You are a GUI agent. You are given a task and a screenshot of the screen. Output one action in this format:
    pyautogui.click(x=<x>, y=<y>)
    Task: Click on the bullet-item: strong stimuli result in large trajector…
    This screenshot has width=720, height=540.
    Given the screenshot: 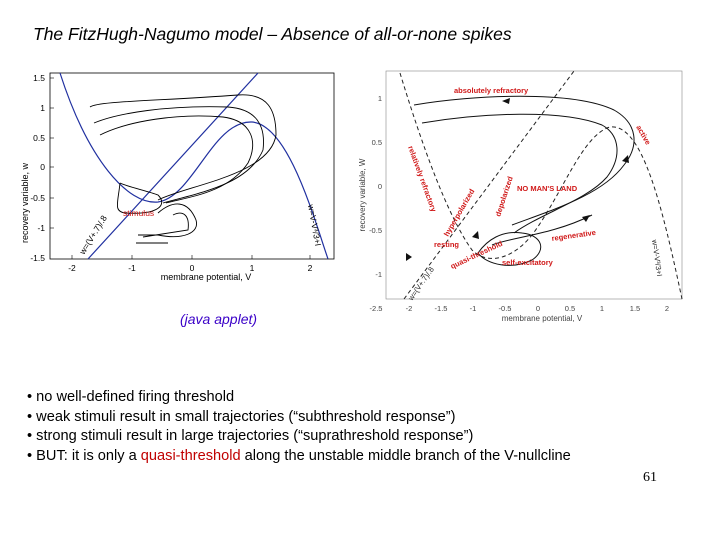 What is the action you would take?
    pyautogui.click(x=299, y=437)
    